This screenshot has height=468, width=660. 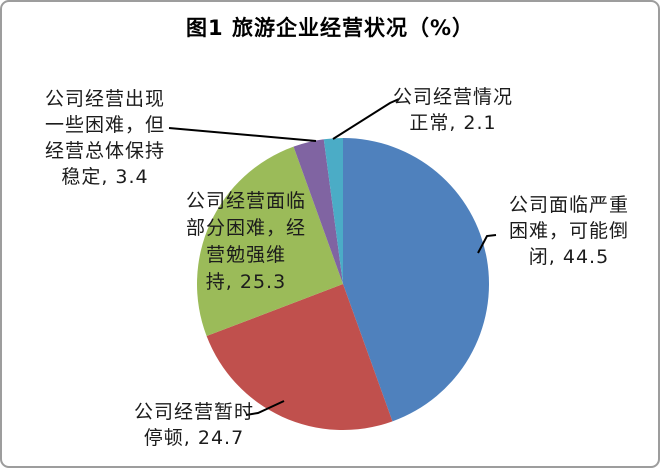 I want to click on leader-line-severe, so click(x=487, y=244).